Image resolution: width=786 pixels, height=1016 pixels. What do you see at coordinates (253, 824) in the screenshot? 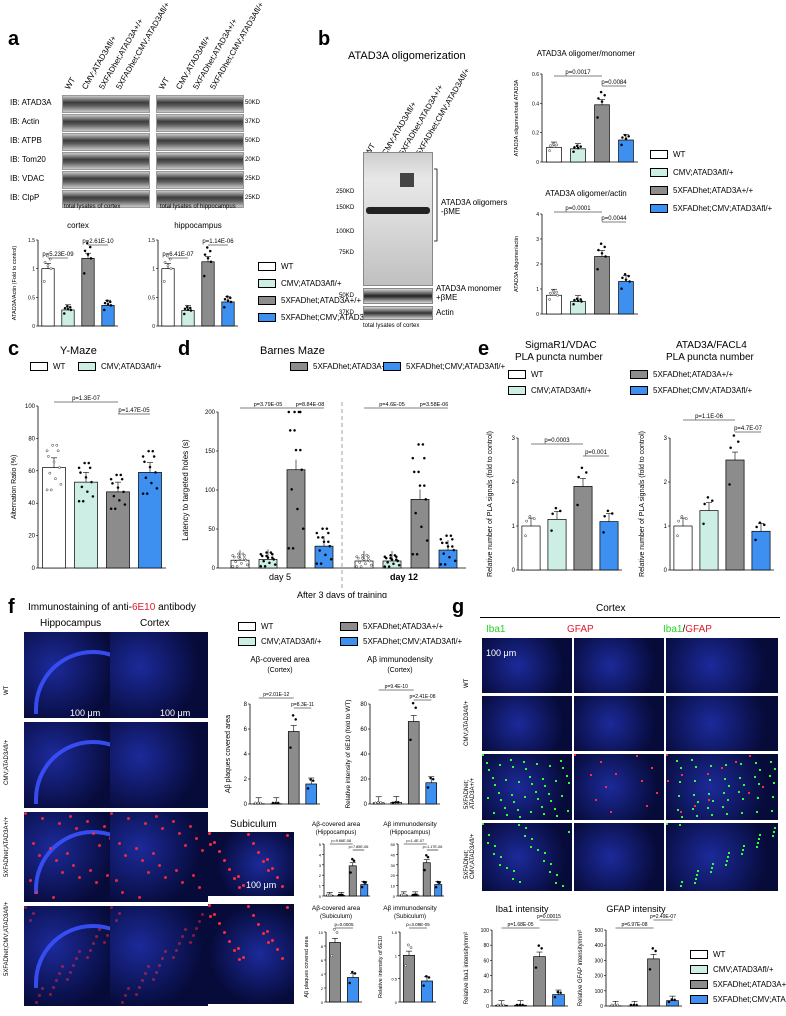
I see `subiculum-label: Subiculum` at bounding box center [253, 824].